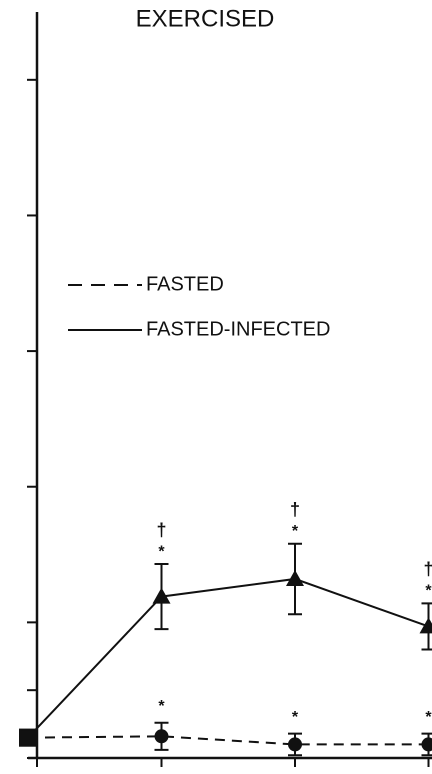 The image size is (432, 774). Describe the element at coordinates (185, 284) in the screenshot. I see `legend-label: FASTED` at that location.